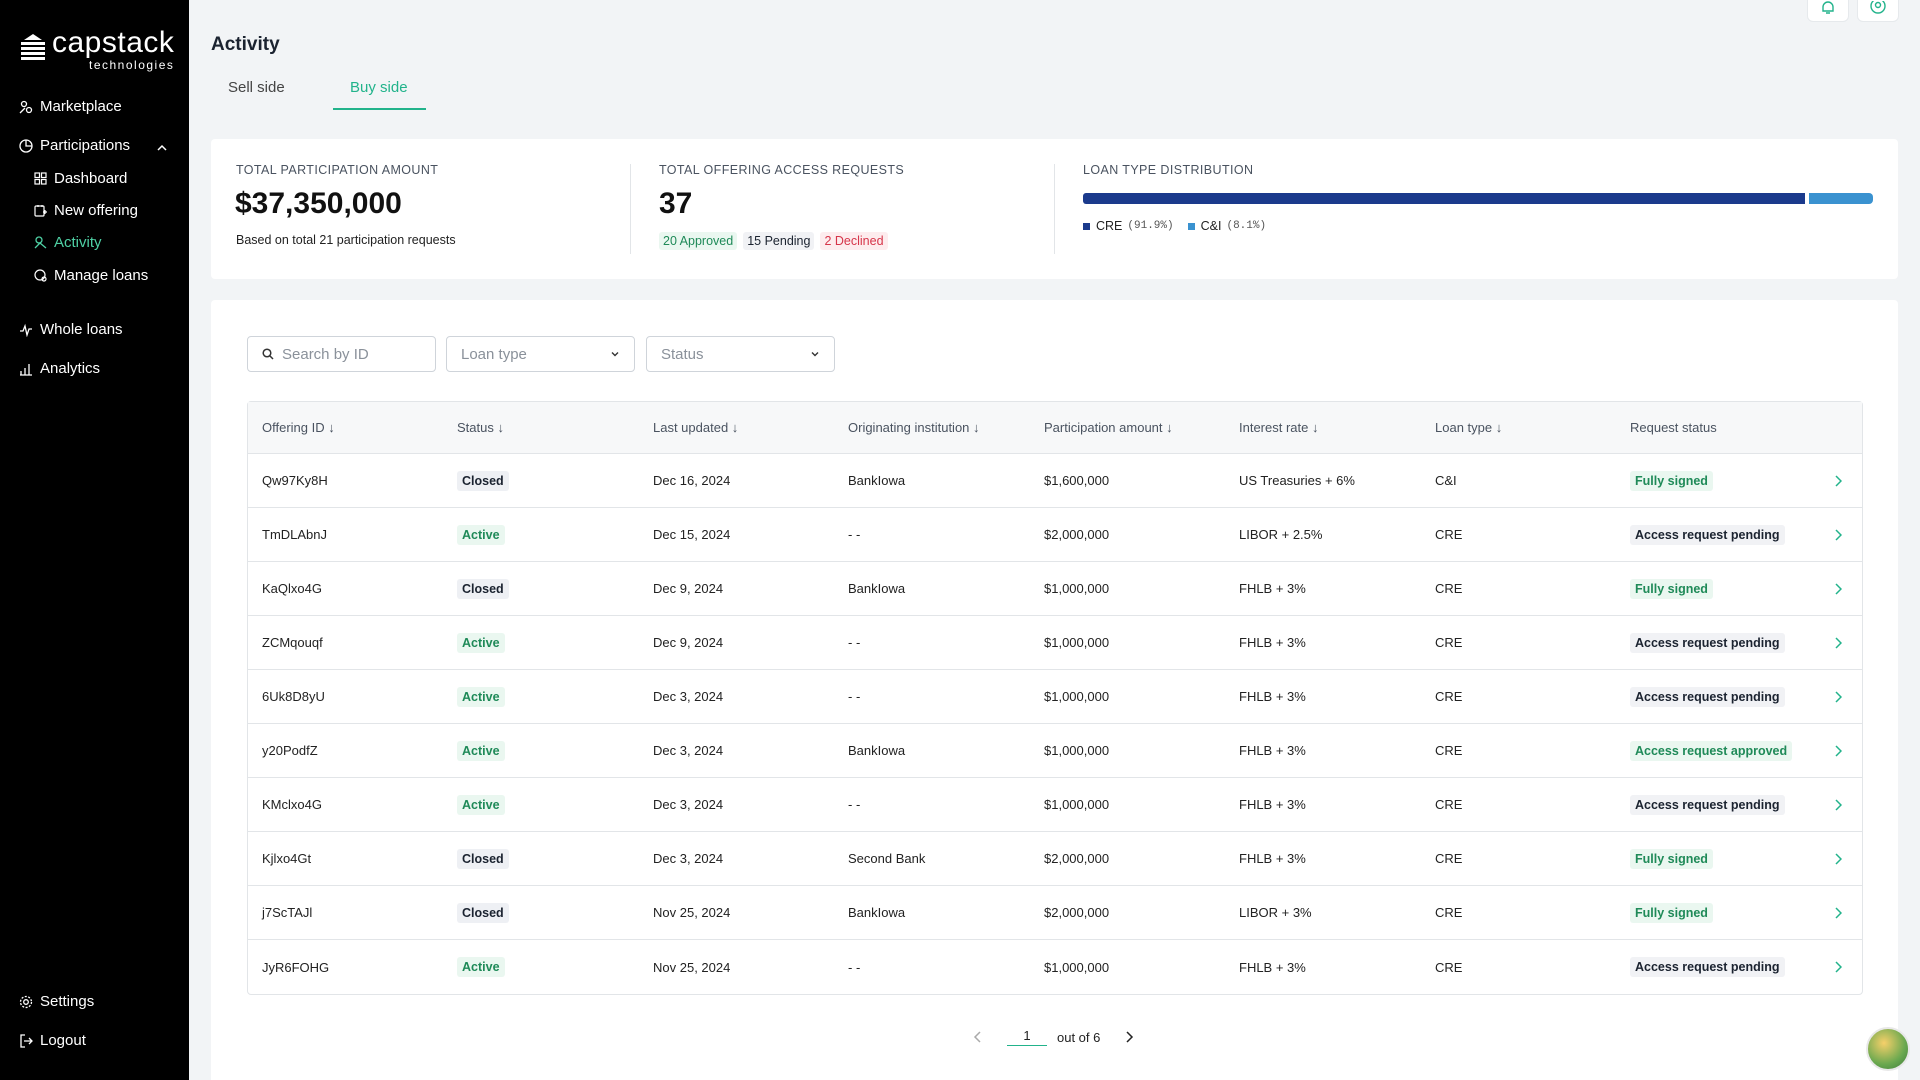  I want to click on nav-analytics: Analytics, so click(59, 368).